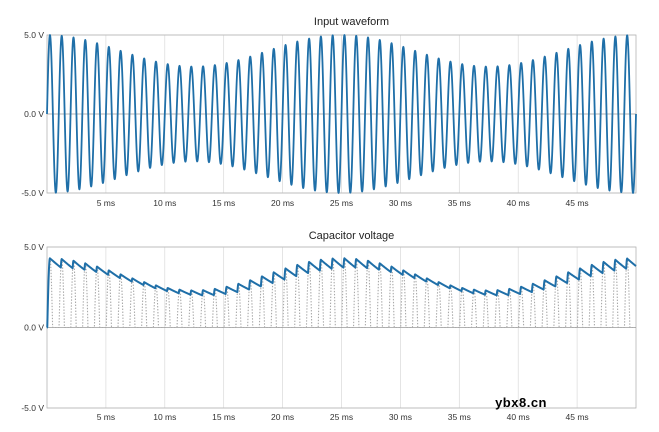  Describe the element at coordinates (351, 22) in the screenshot. I see `chart-title: Input waveform` at that location.